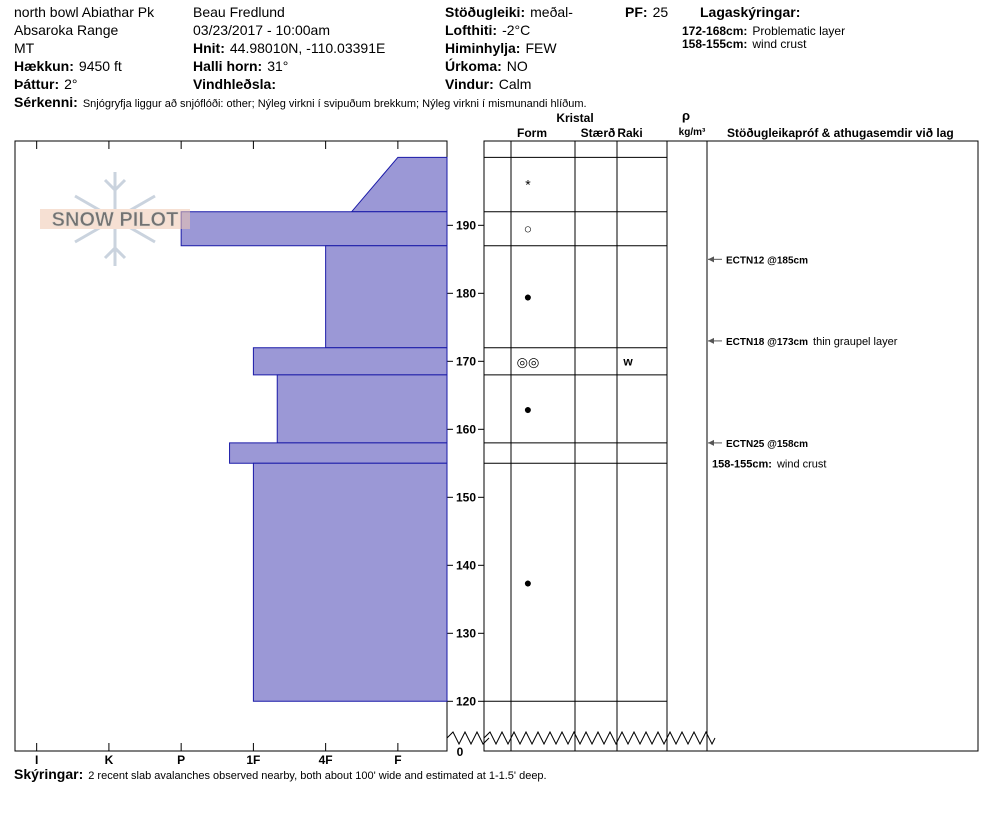  Describe the element at coordinates (532, 133) in the screenshot. I see `column-header: Form` at that location.